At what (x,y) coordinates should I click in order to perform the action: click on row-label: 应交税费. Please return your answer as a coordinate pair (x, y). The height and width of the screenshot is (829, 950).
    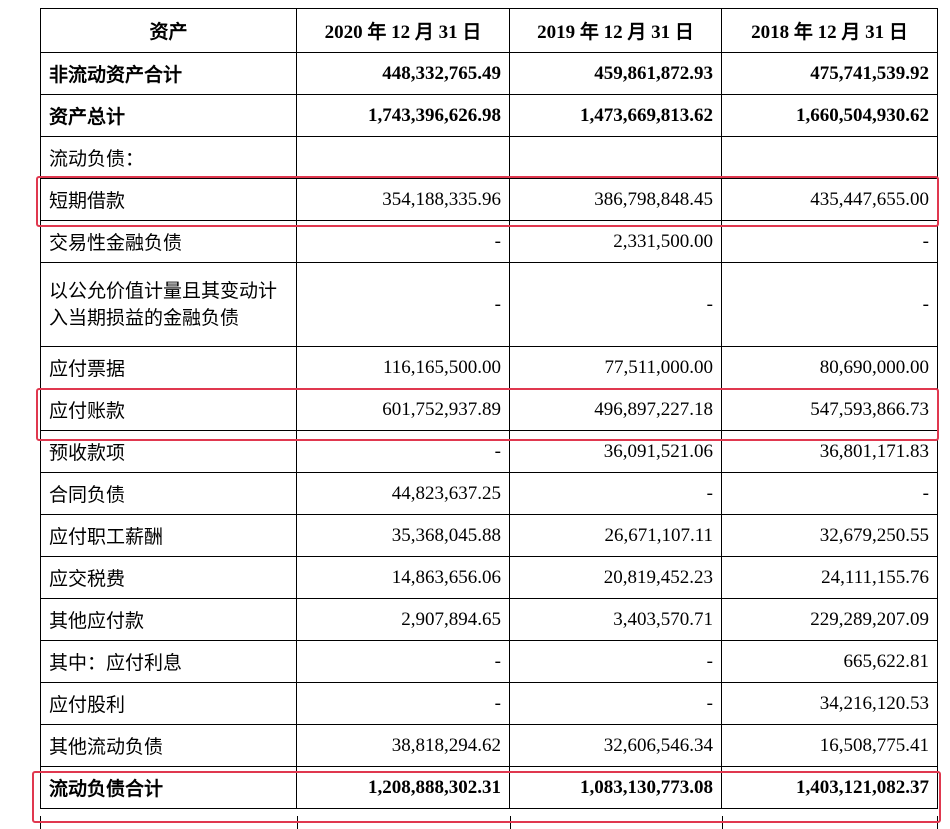
    Looking at the image, I should click on (168, 577).